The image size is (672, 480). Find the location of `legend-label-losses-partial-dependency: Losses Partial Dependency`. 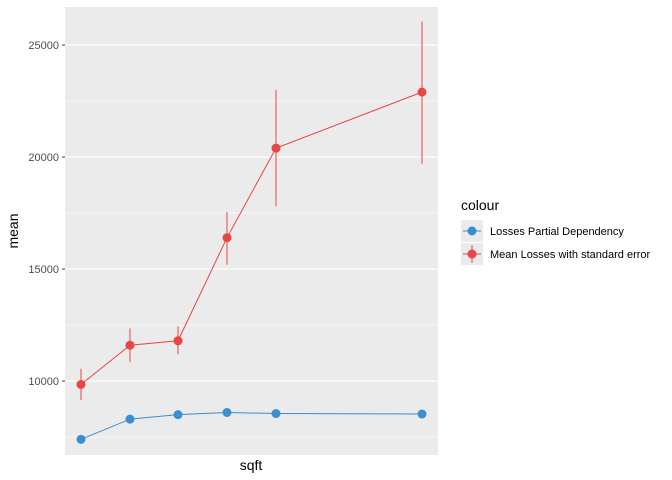

legend-label-losses-partial-dependency: Losses Partial Dependency is located at coordinates (557, 232).